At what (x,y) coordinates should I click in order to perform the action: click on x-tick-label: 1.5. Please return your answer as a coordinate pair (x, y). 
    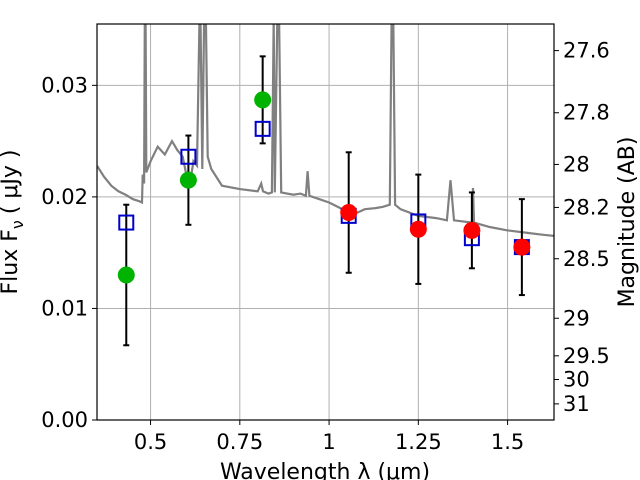
    Looking at the image, I should click on (507, 442).